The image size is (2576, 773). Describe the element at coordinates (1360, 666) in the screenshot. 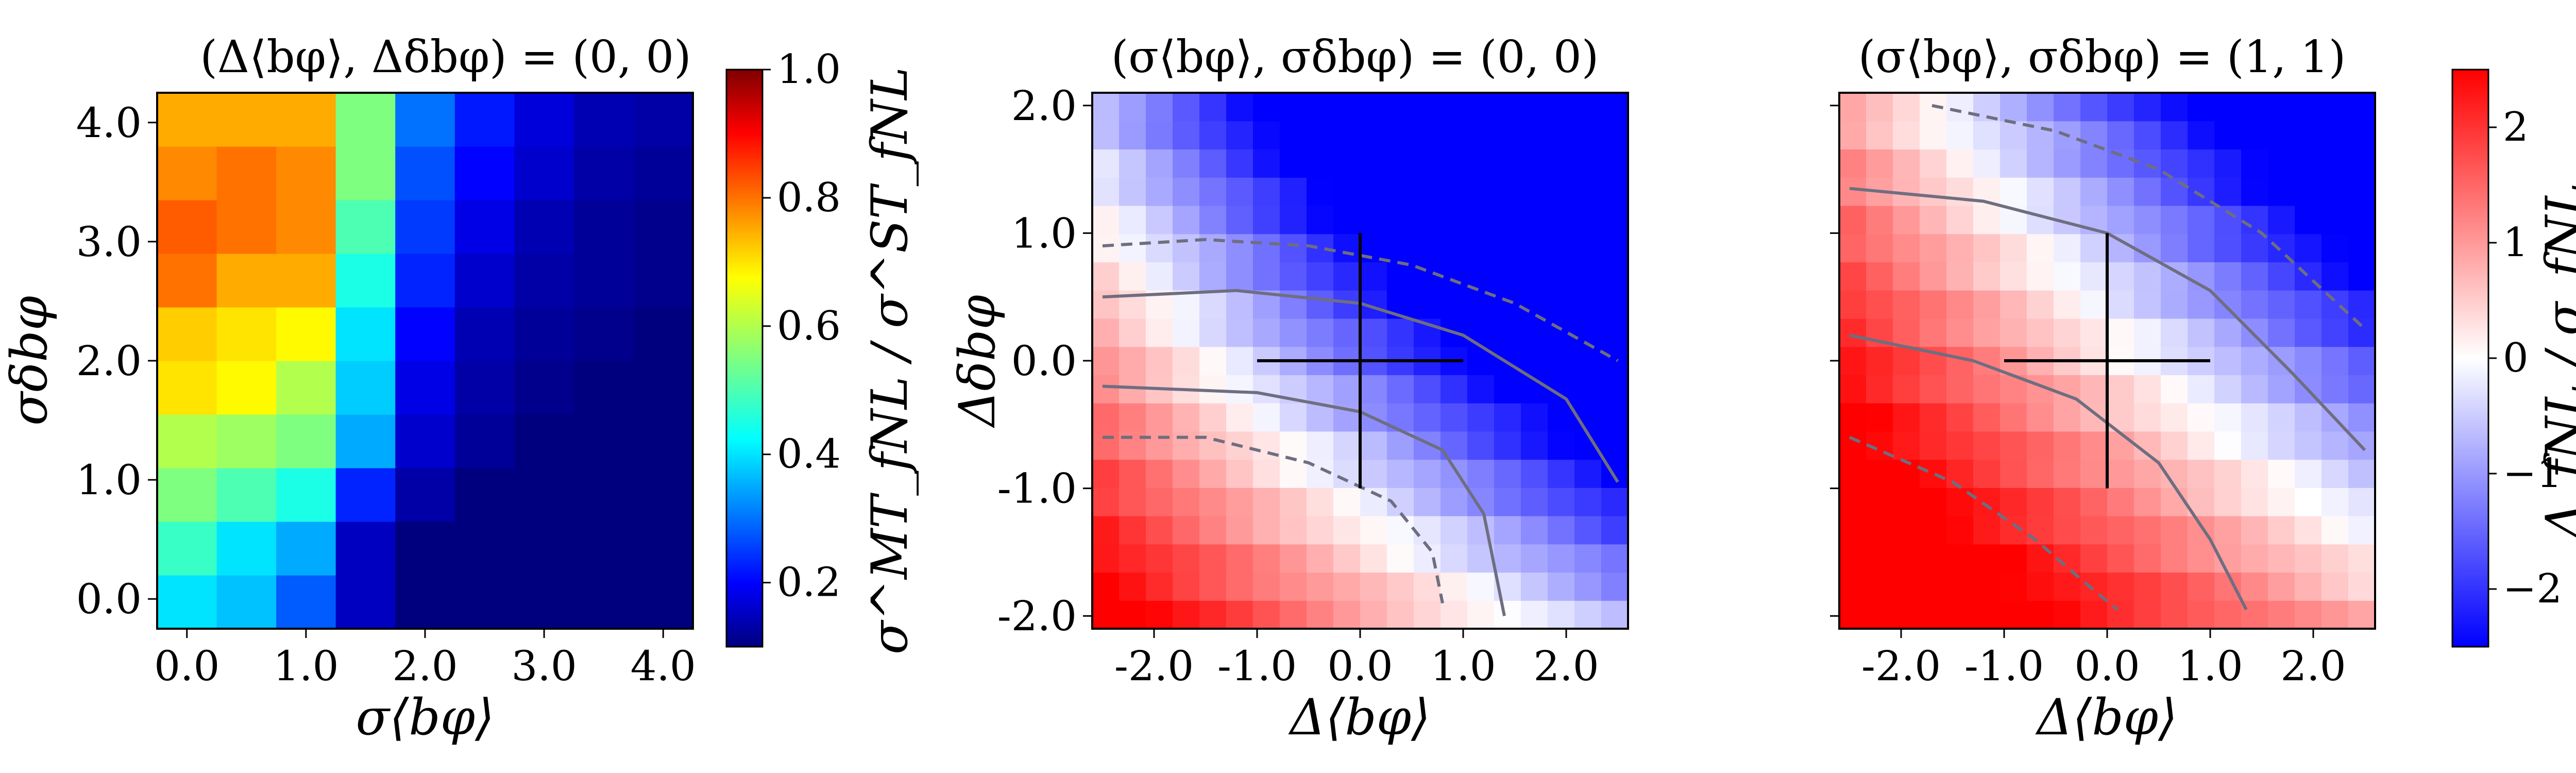

I see `x-tick-label: 0.0` at that location.